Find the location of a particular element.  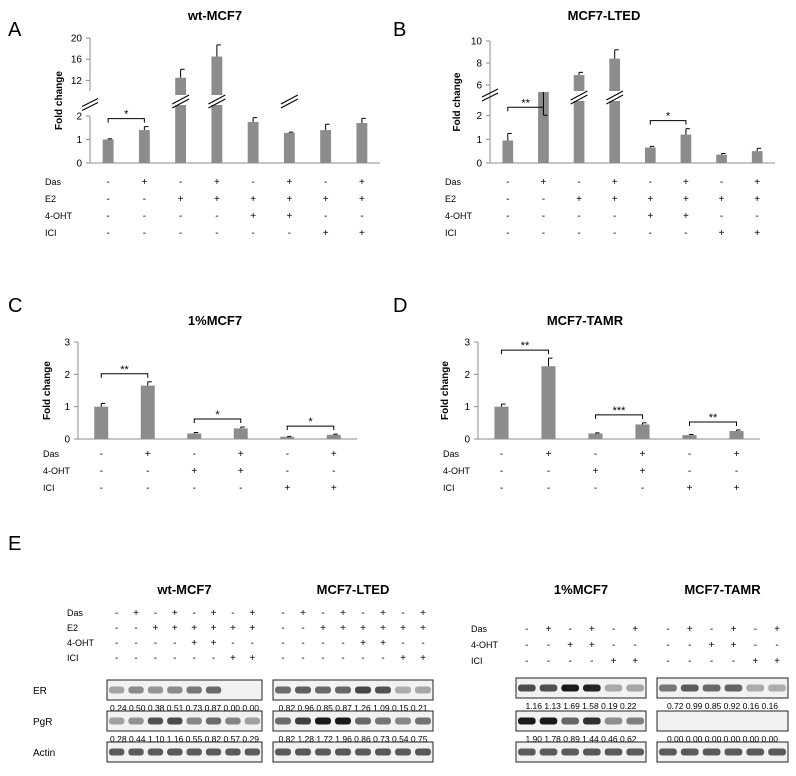

chart-c-ytick-label: 2 is located at coordinates (67, 375).